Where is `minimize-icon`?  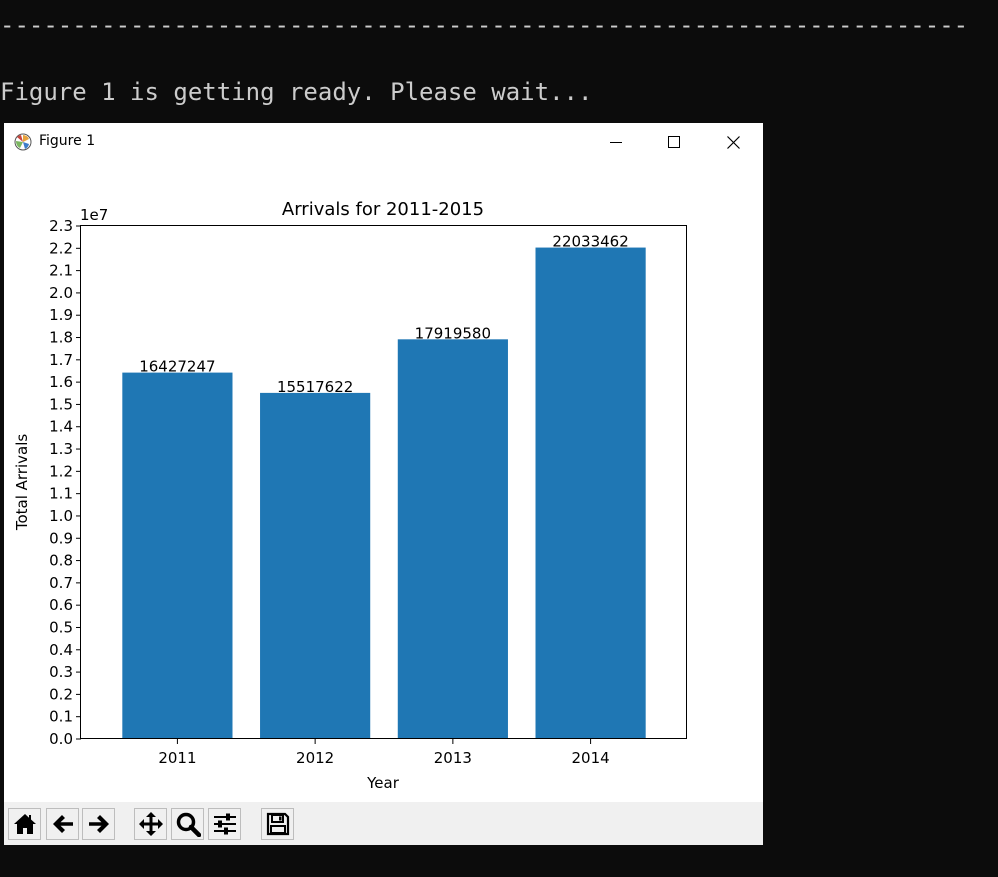 minimize-icon is located at coordinates (616, 142).